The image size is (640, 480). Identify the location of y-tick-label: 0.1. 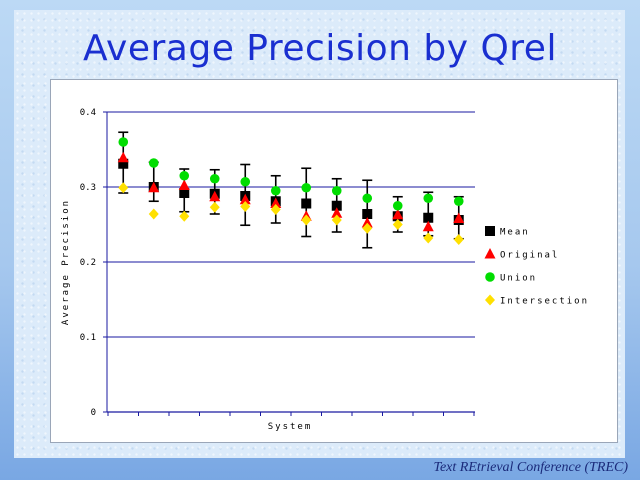
(88, 338).